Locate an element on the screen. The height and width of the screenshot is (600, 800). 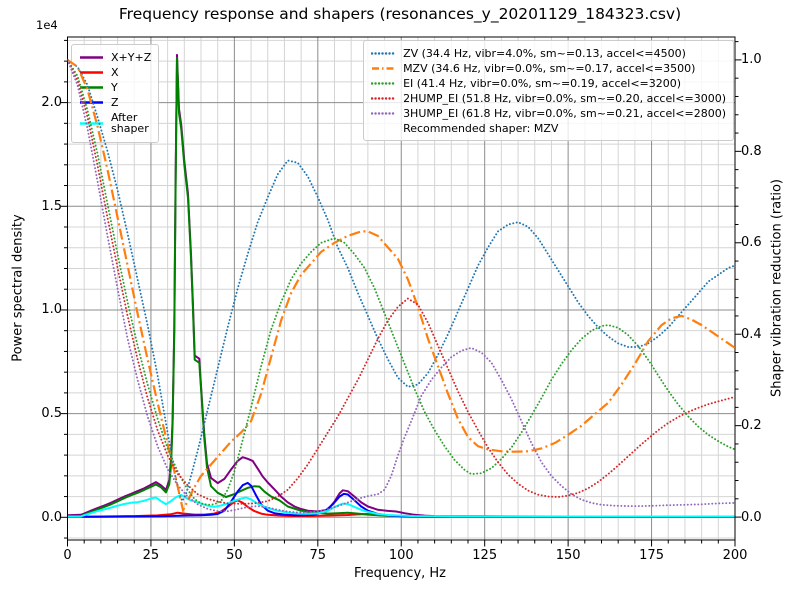
curve-z is located at coordinates (401, 499).